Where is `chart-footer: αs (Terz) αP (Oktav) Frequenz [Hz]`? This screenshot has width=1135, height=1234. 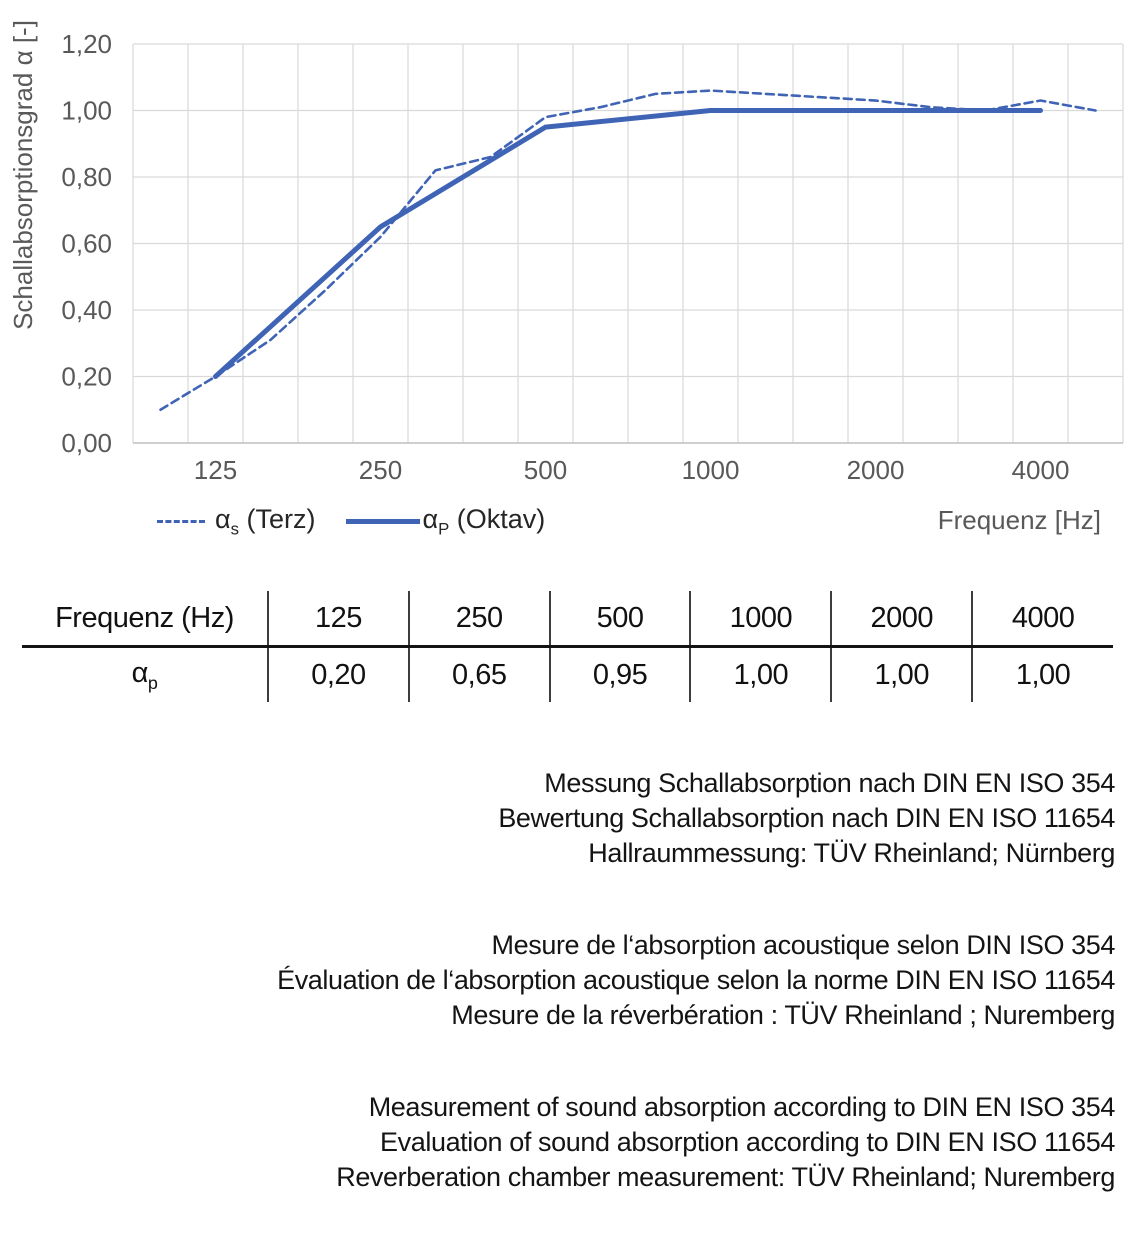 chart-footer: αs (Terz) αP (Oktav) Frequenz [Hz] is located at coordinates (567, 522).